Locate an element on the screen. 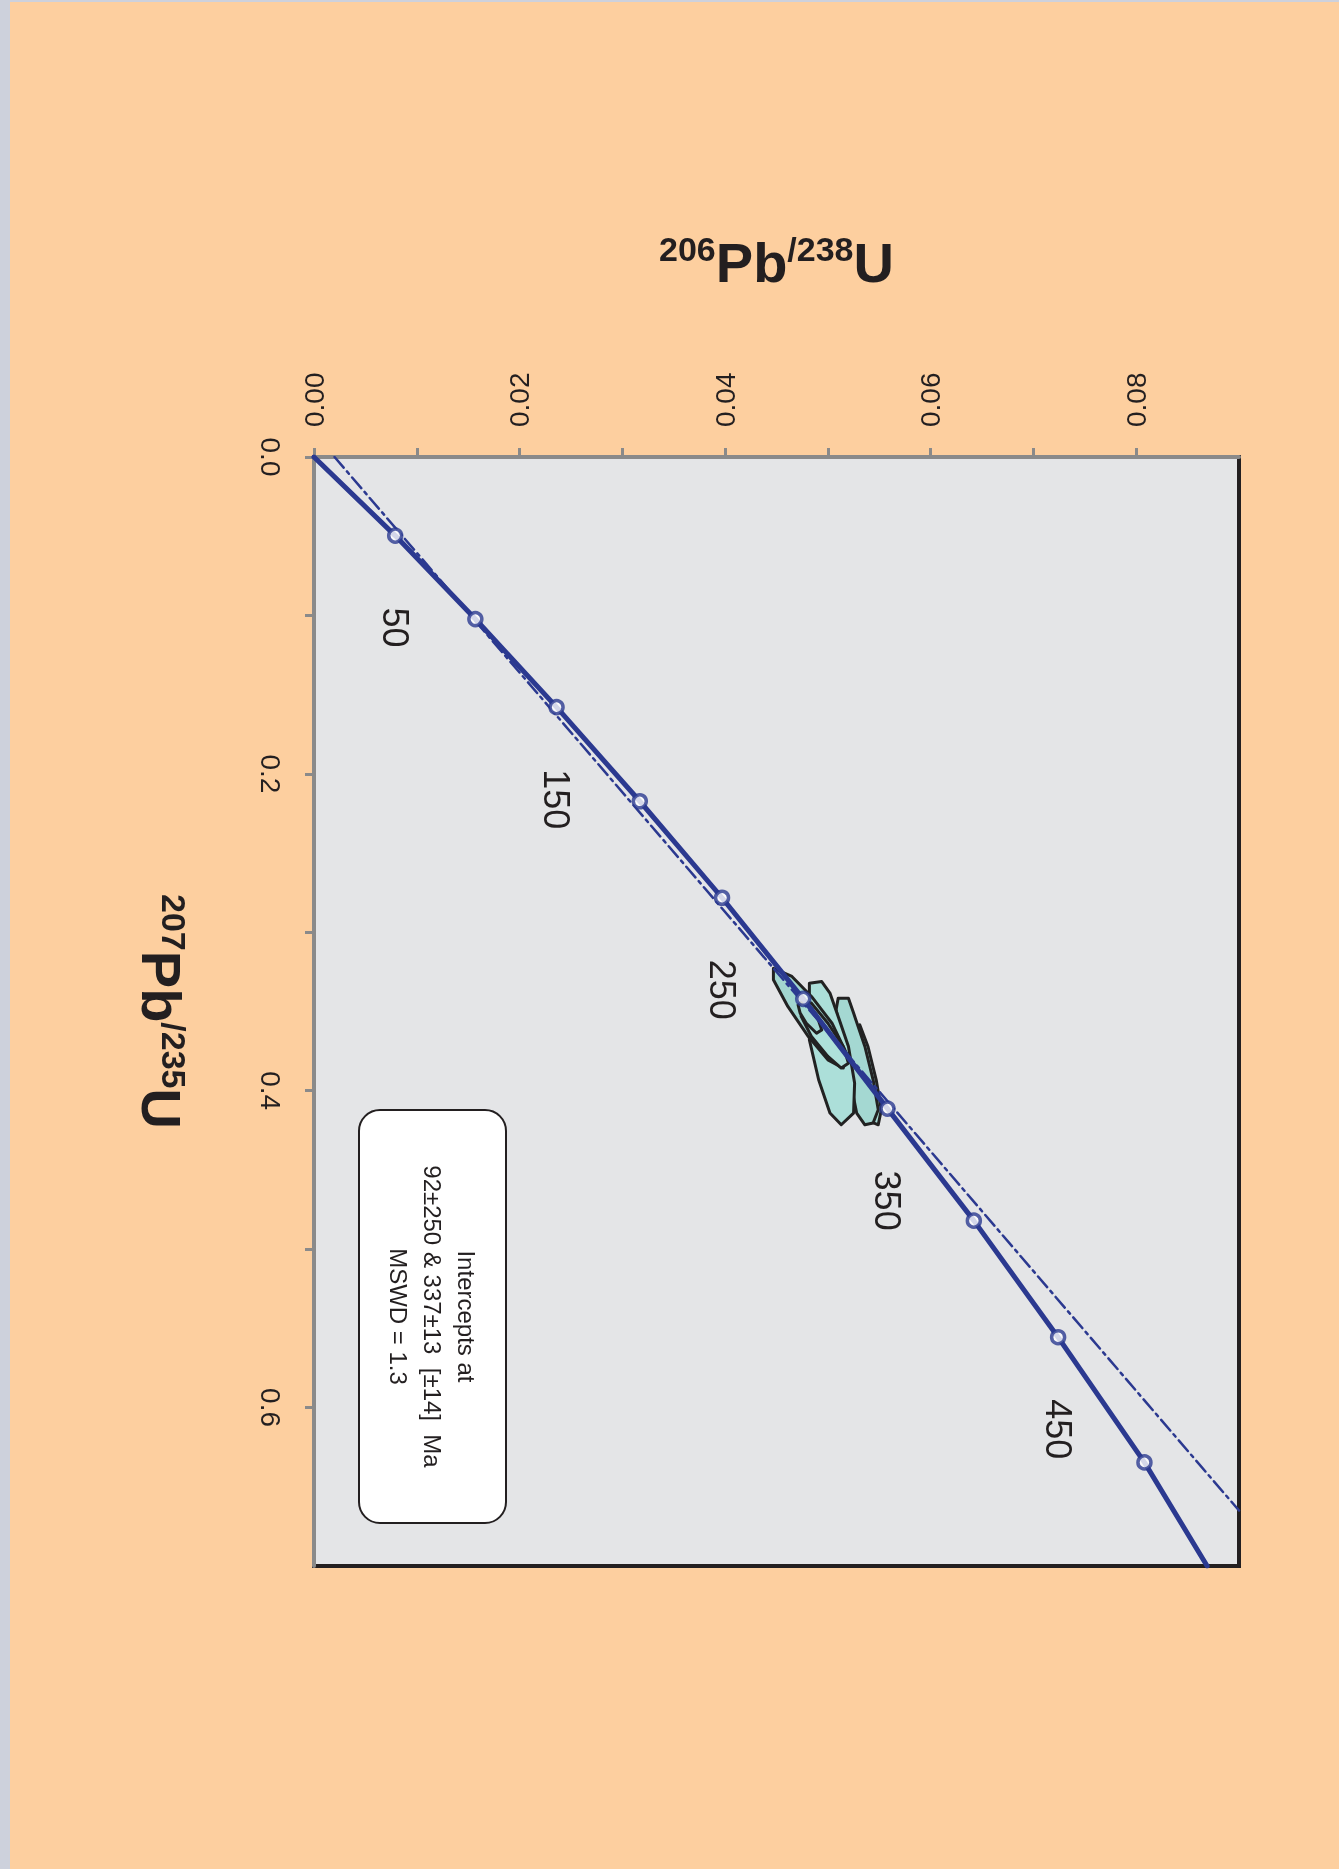 The height and width of the screenshot is (1869, 1339). x-tick-label: 0.08 is located at coordinates (1136, 399).